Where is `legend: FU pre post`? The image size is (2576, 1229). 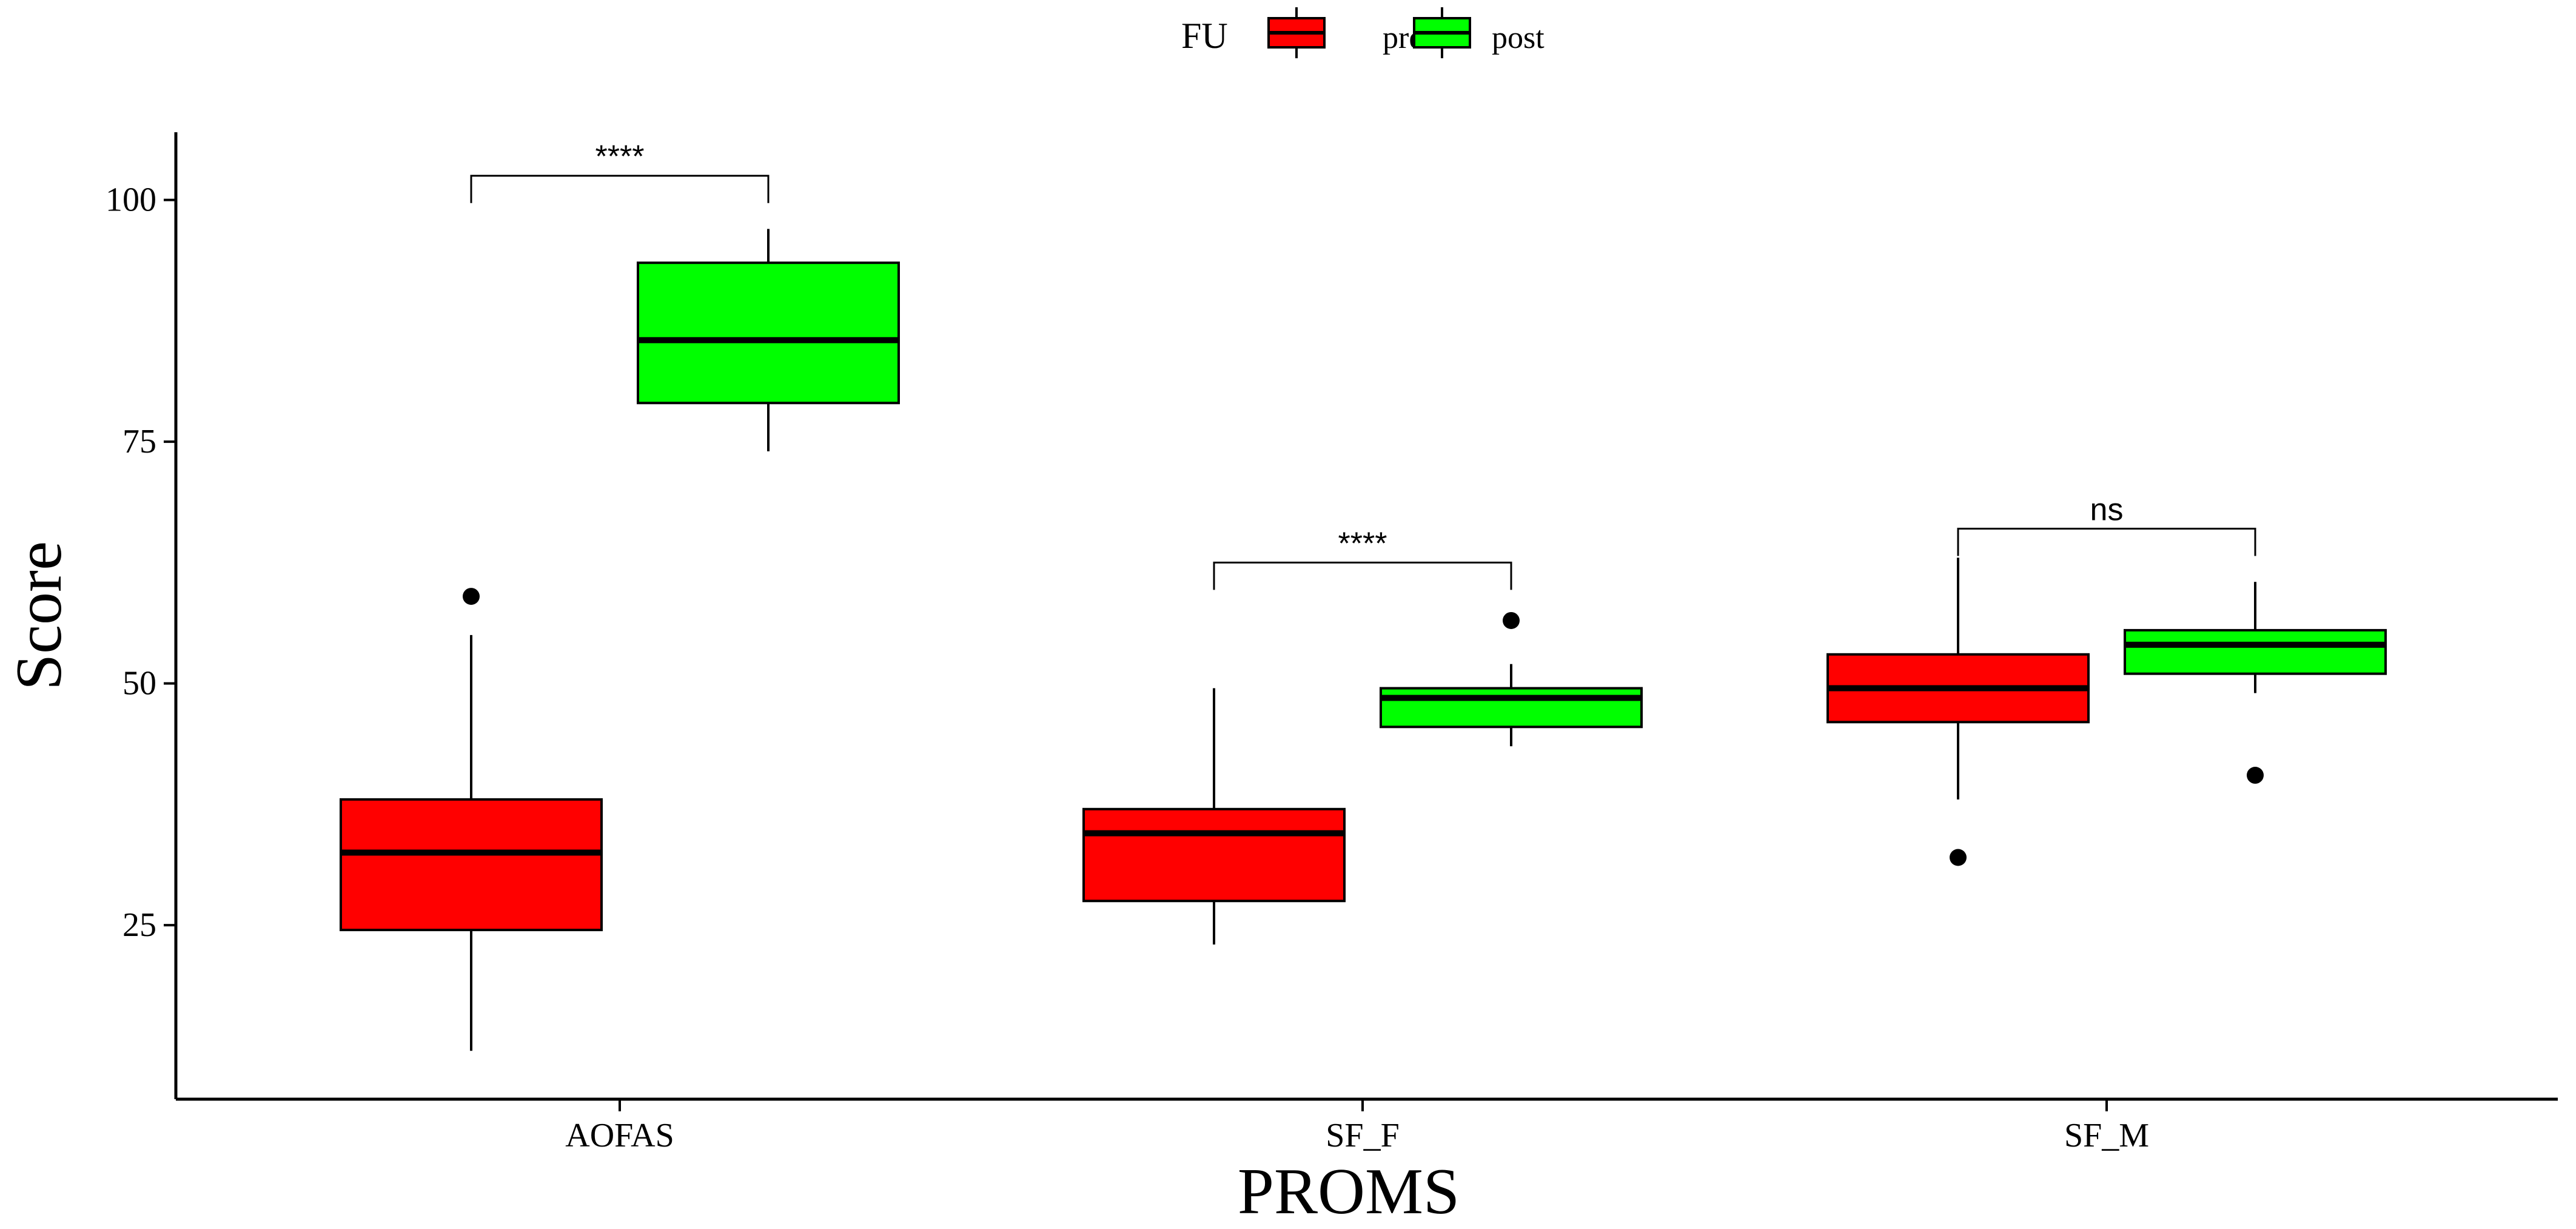
legend: FU pre post is located at coordinates (1363, 32).